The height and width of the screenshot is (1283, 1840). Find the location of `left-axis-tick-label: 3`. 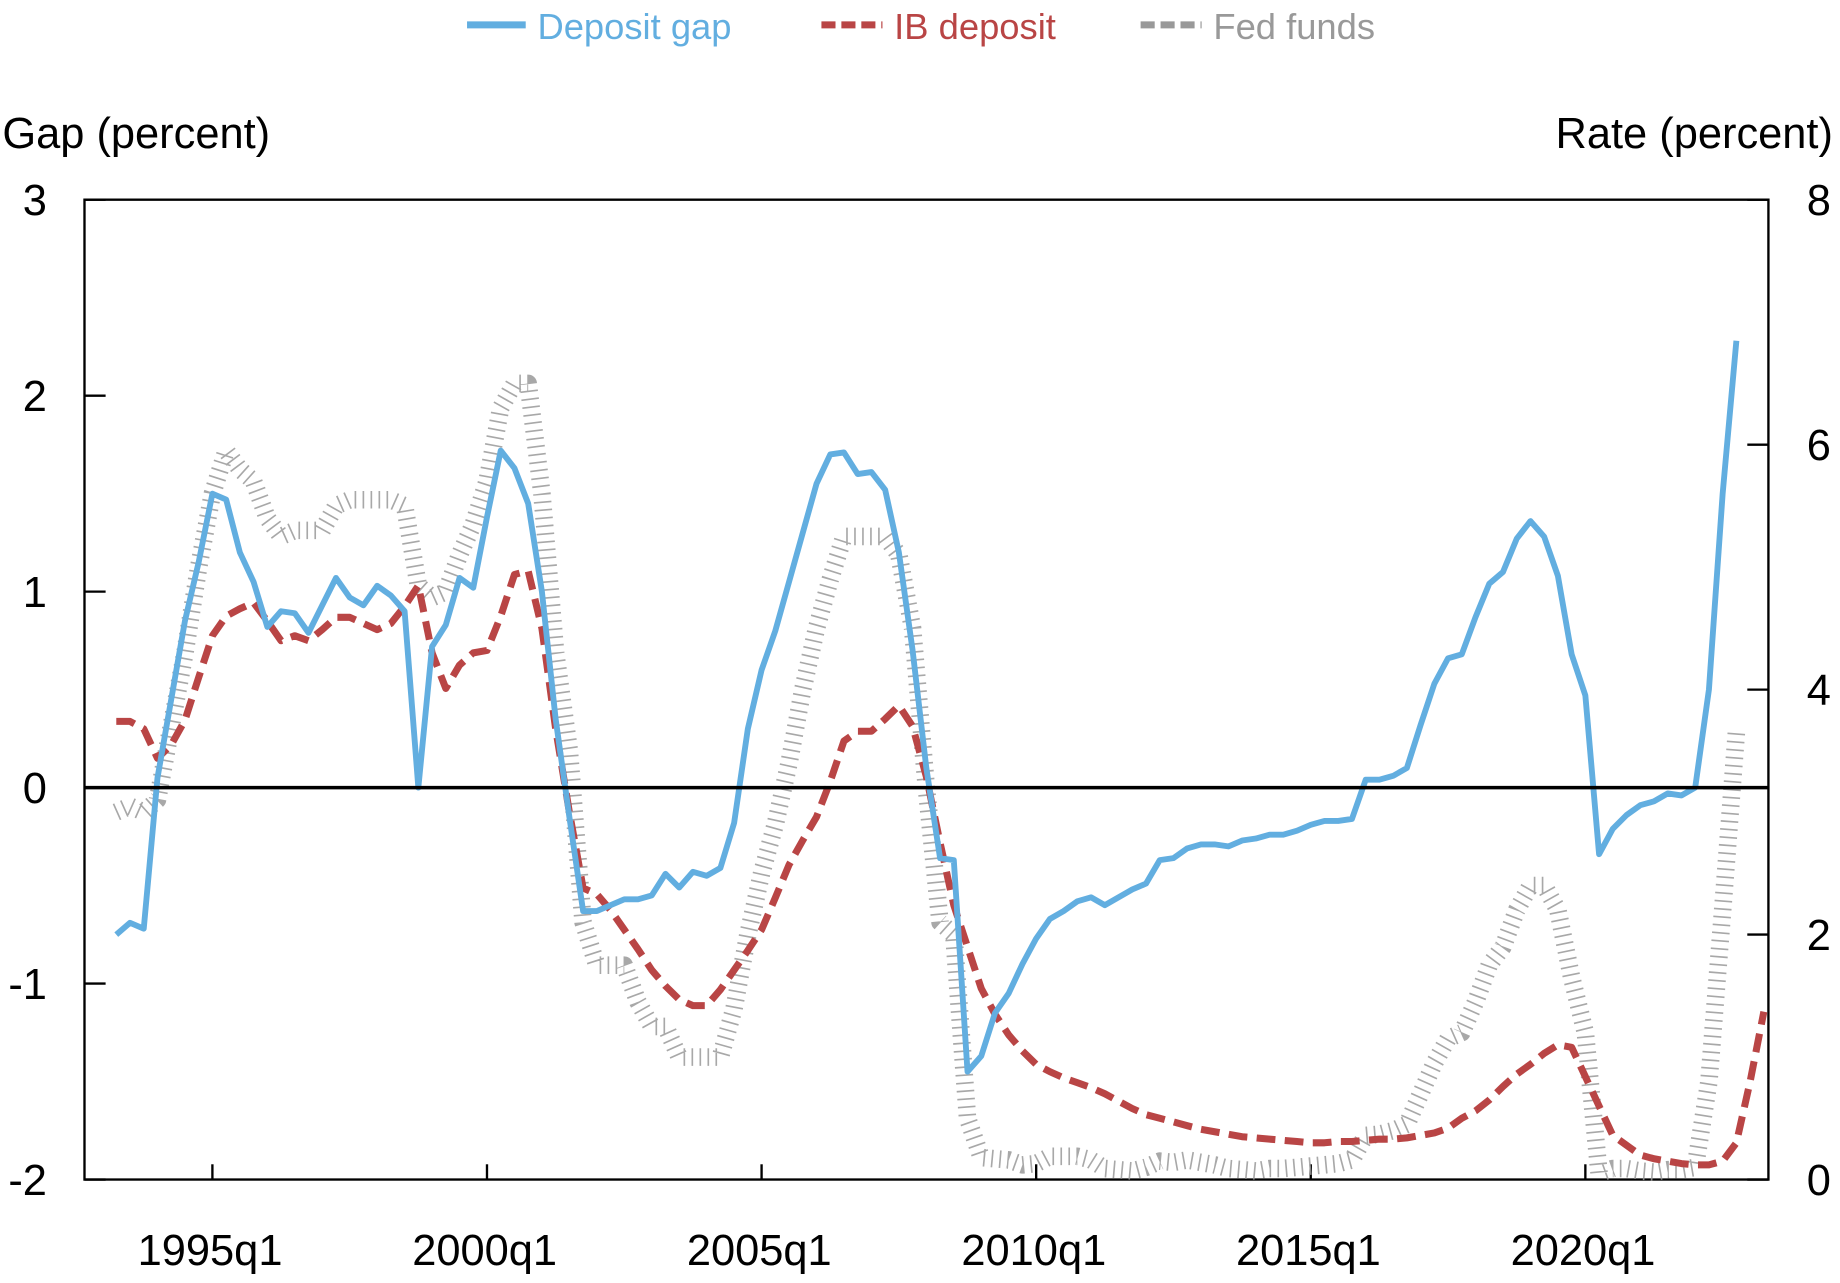

left-axis-tick-label: 3 is located at coordinates (35, 201).